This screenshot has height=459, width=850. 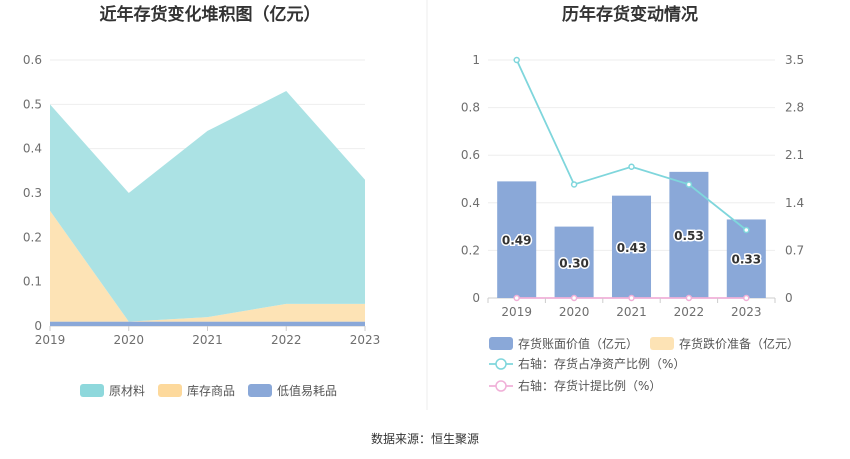 What do you see at coordinates (794, 60) in the screenshot?
I see `right-right-y-tick-label: 3.5` at bounding box center [794, 60].